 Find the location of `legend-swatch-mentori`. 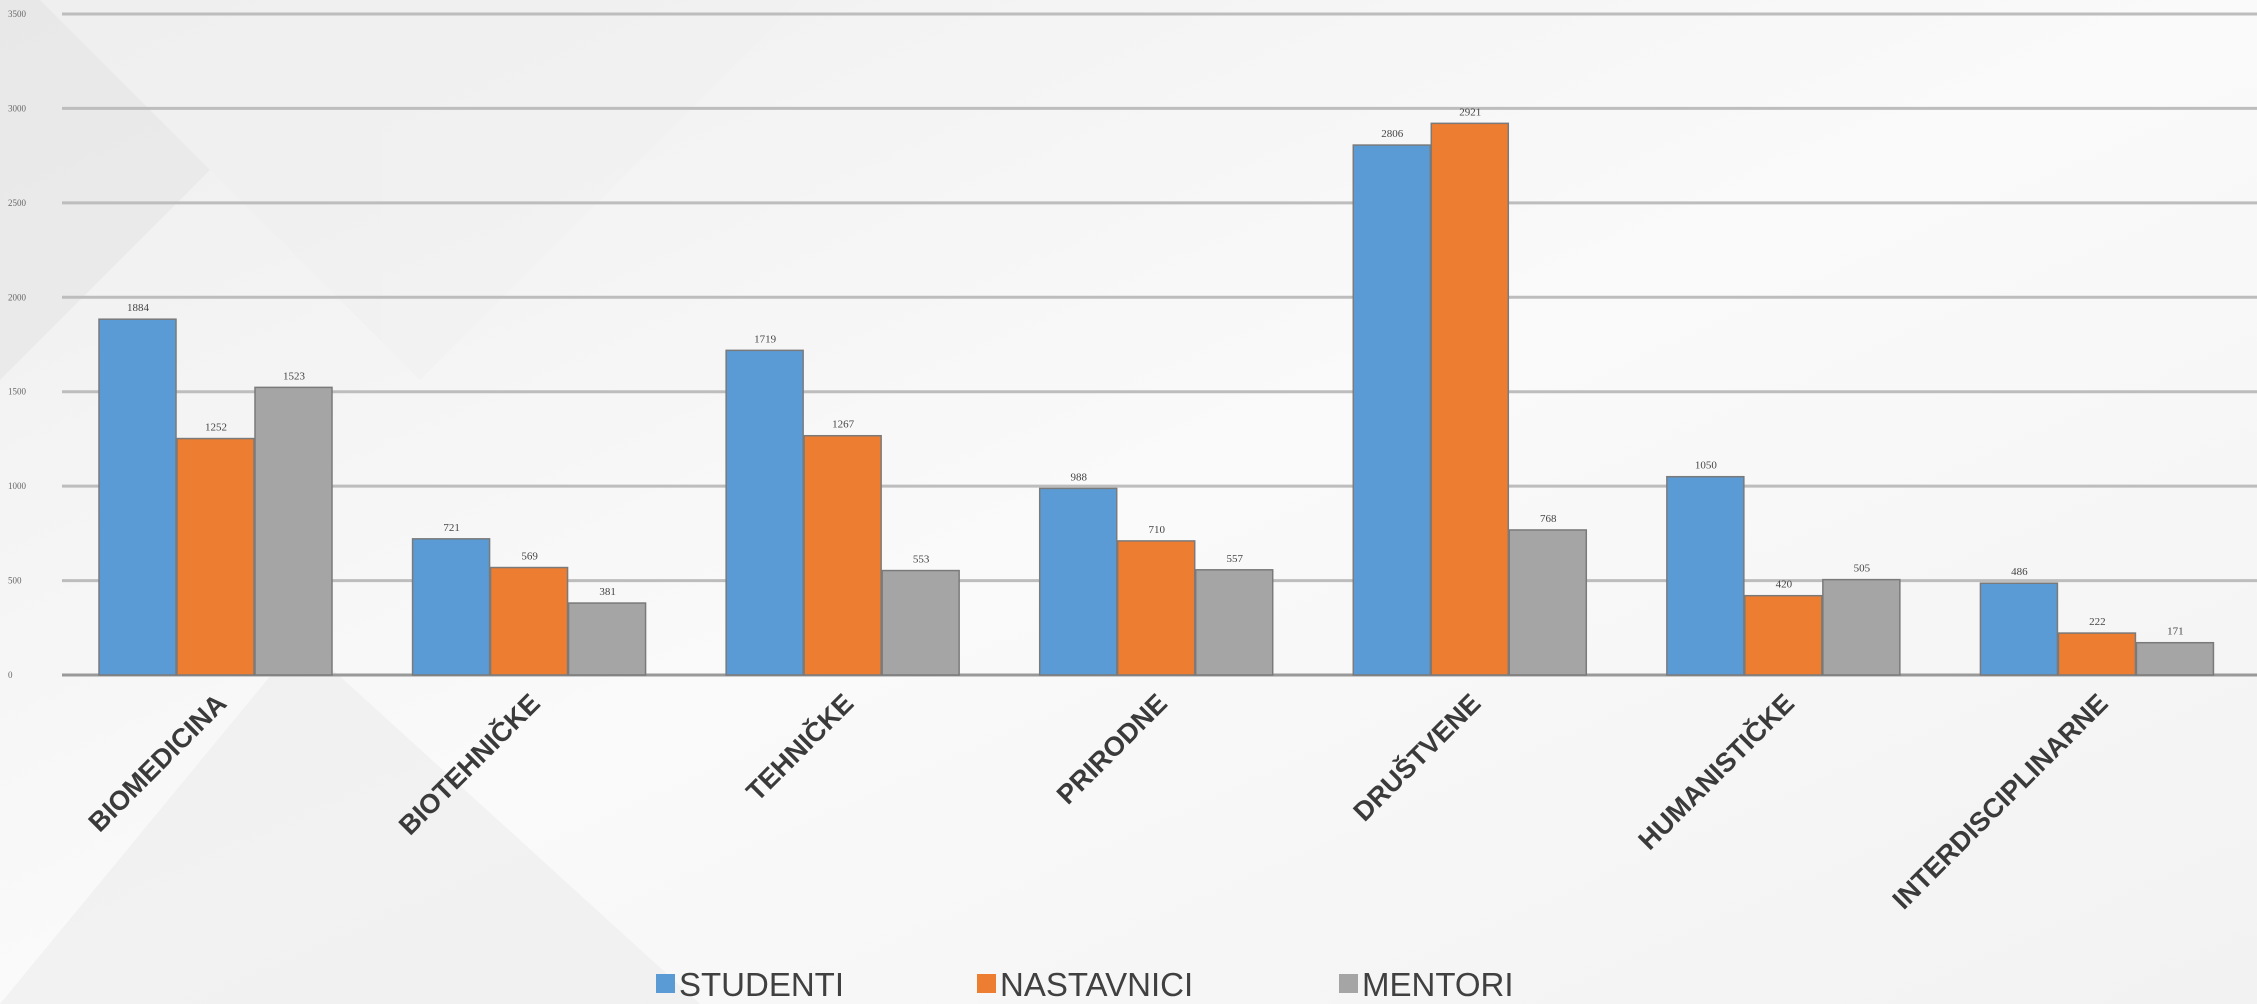

legend-swatch-mentori is located at coordinates (1348, 983).